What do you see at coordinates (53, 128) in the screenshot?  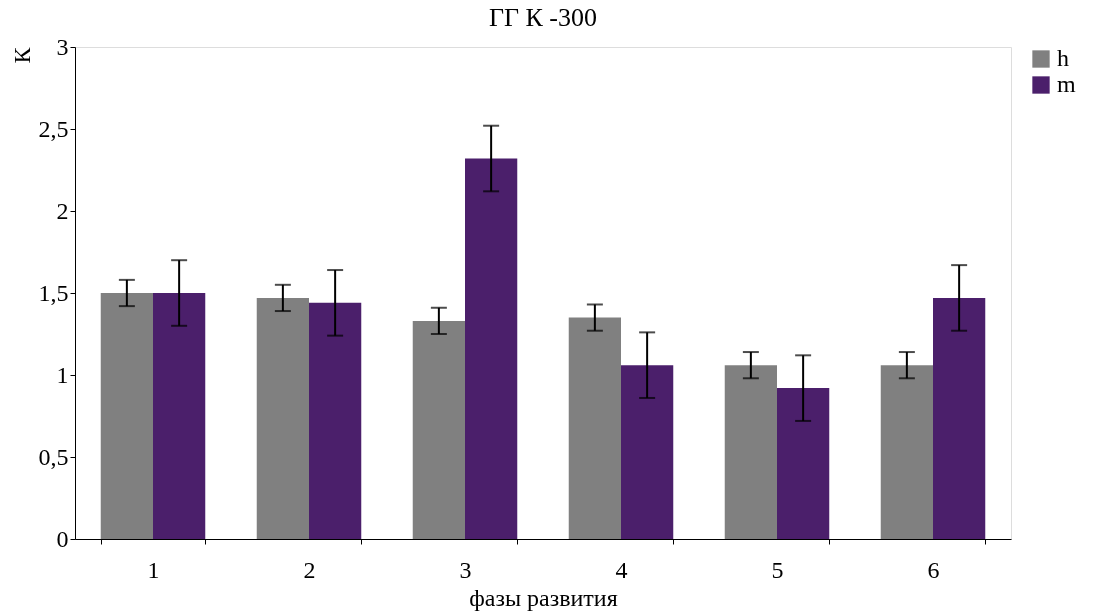 I see `y-tick-label: 2,5` at bounding box center [53, 128].